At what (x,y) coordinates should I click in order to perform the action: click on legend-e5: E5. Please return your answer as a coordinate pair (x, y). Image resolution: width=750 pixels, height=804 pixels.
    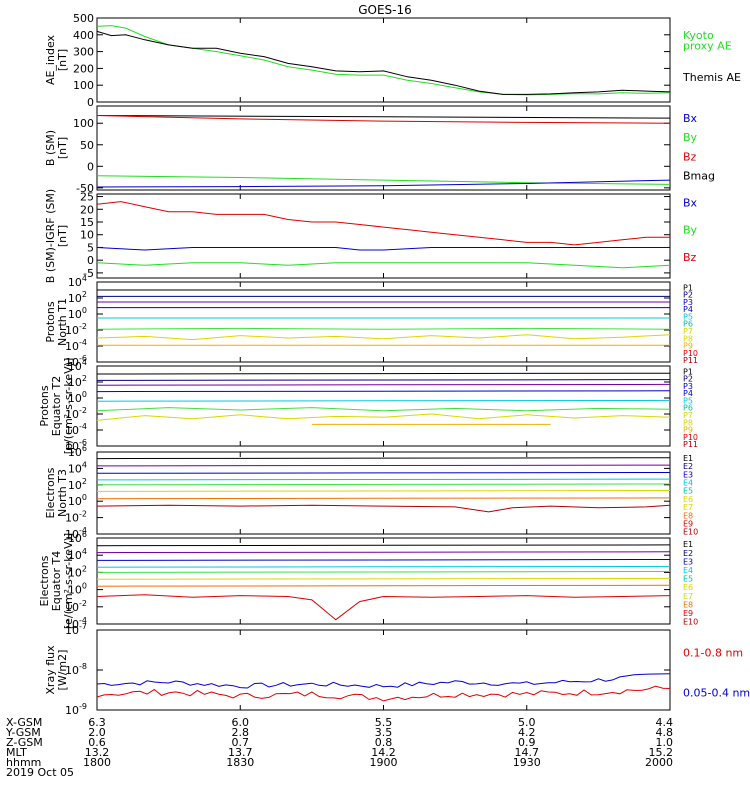
    Looking at the image, I should click on (688, 579).